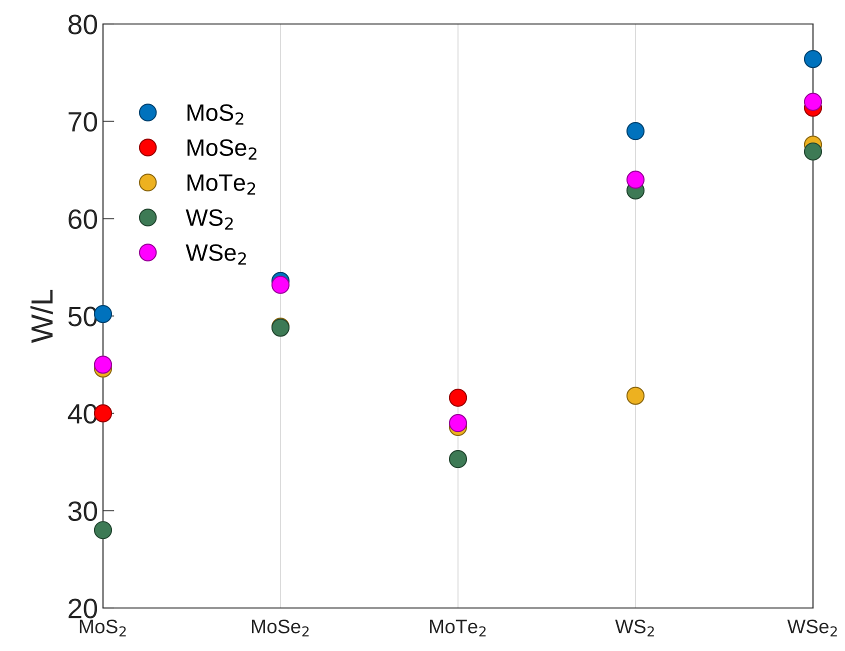  Describe the element at coordinates (83, 24) in the screenshot. I see `y-tick-label: 80` at that location.